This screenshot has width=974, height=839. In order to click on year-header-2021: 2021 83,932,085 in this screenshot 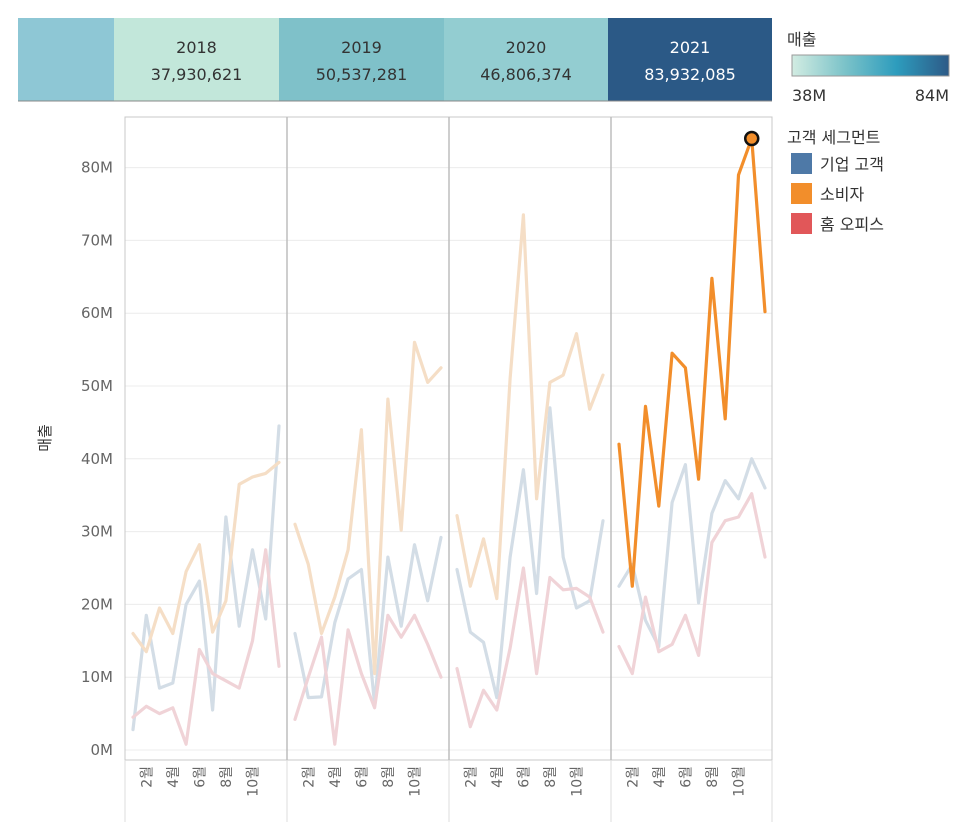, I will do `click(690, 59)`.